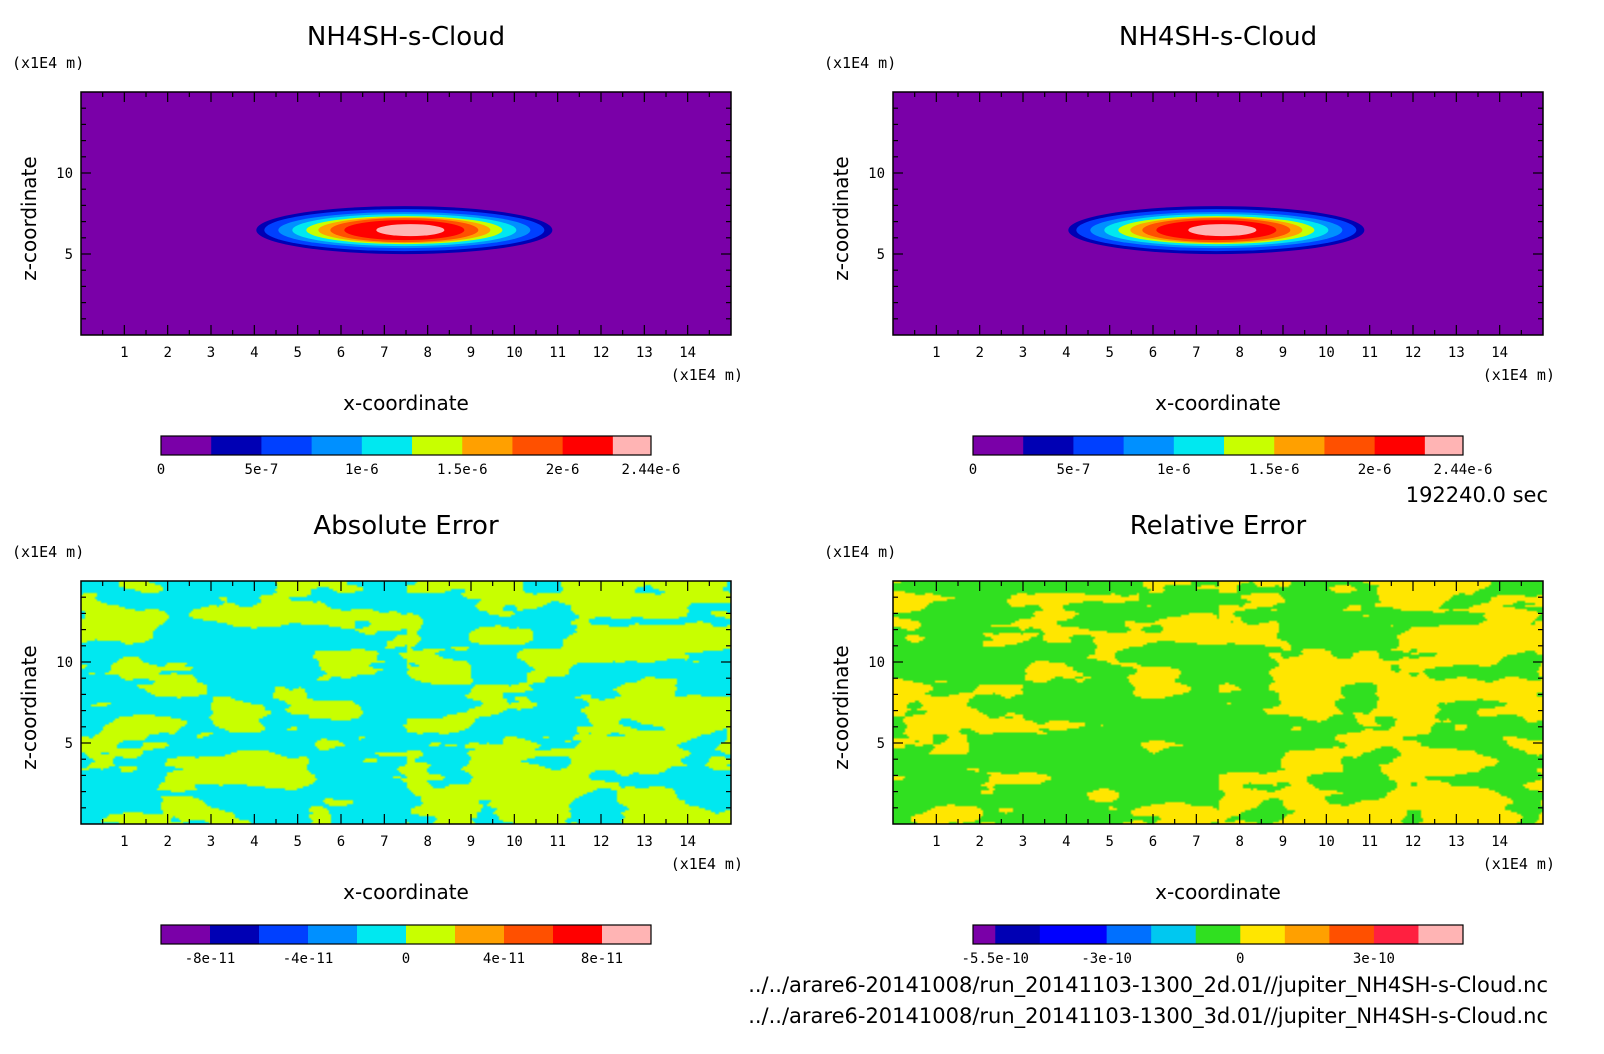  Describe the element at coordinates (48, 552) in the screenshot. I see `panel-3-y-unit: (x1E4 m)` at that location.